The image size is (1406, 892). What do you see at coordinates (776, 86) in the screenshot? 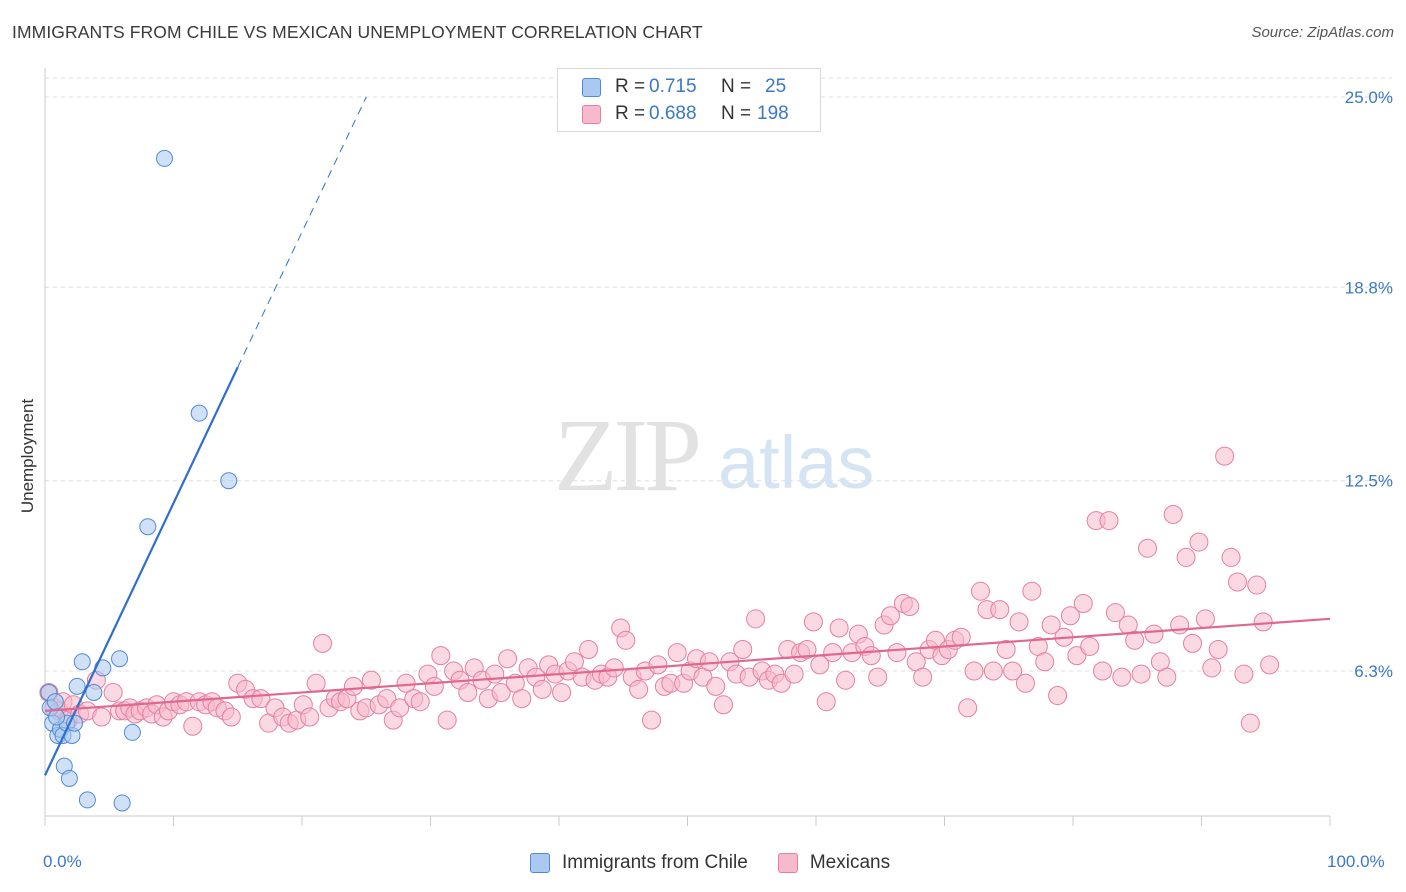
I see `legend-n-value: 25` at bounding box center [776, 86].